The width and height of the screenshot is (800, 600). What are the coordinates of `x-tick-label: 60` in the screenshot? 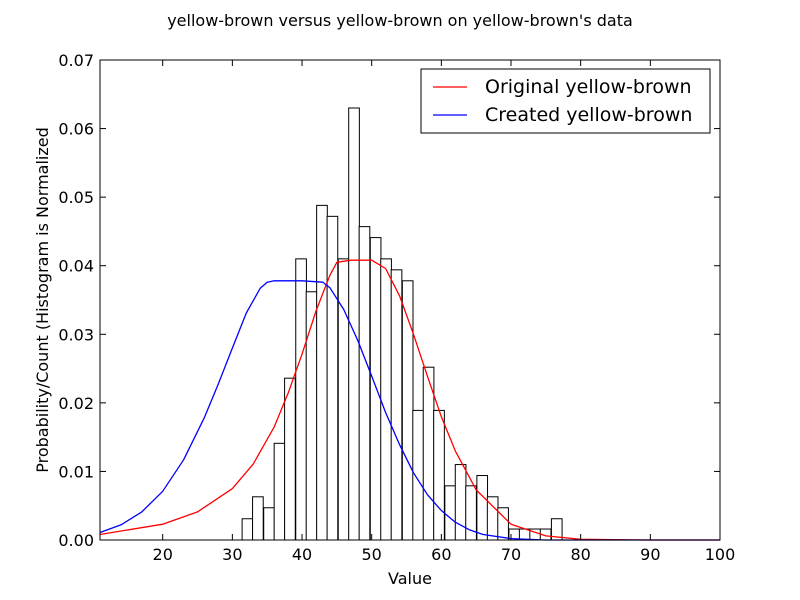 It's located at (441, 554).